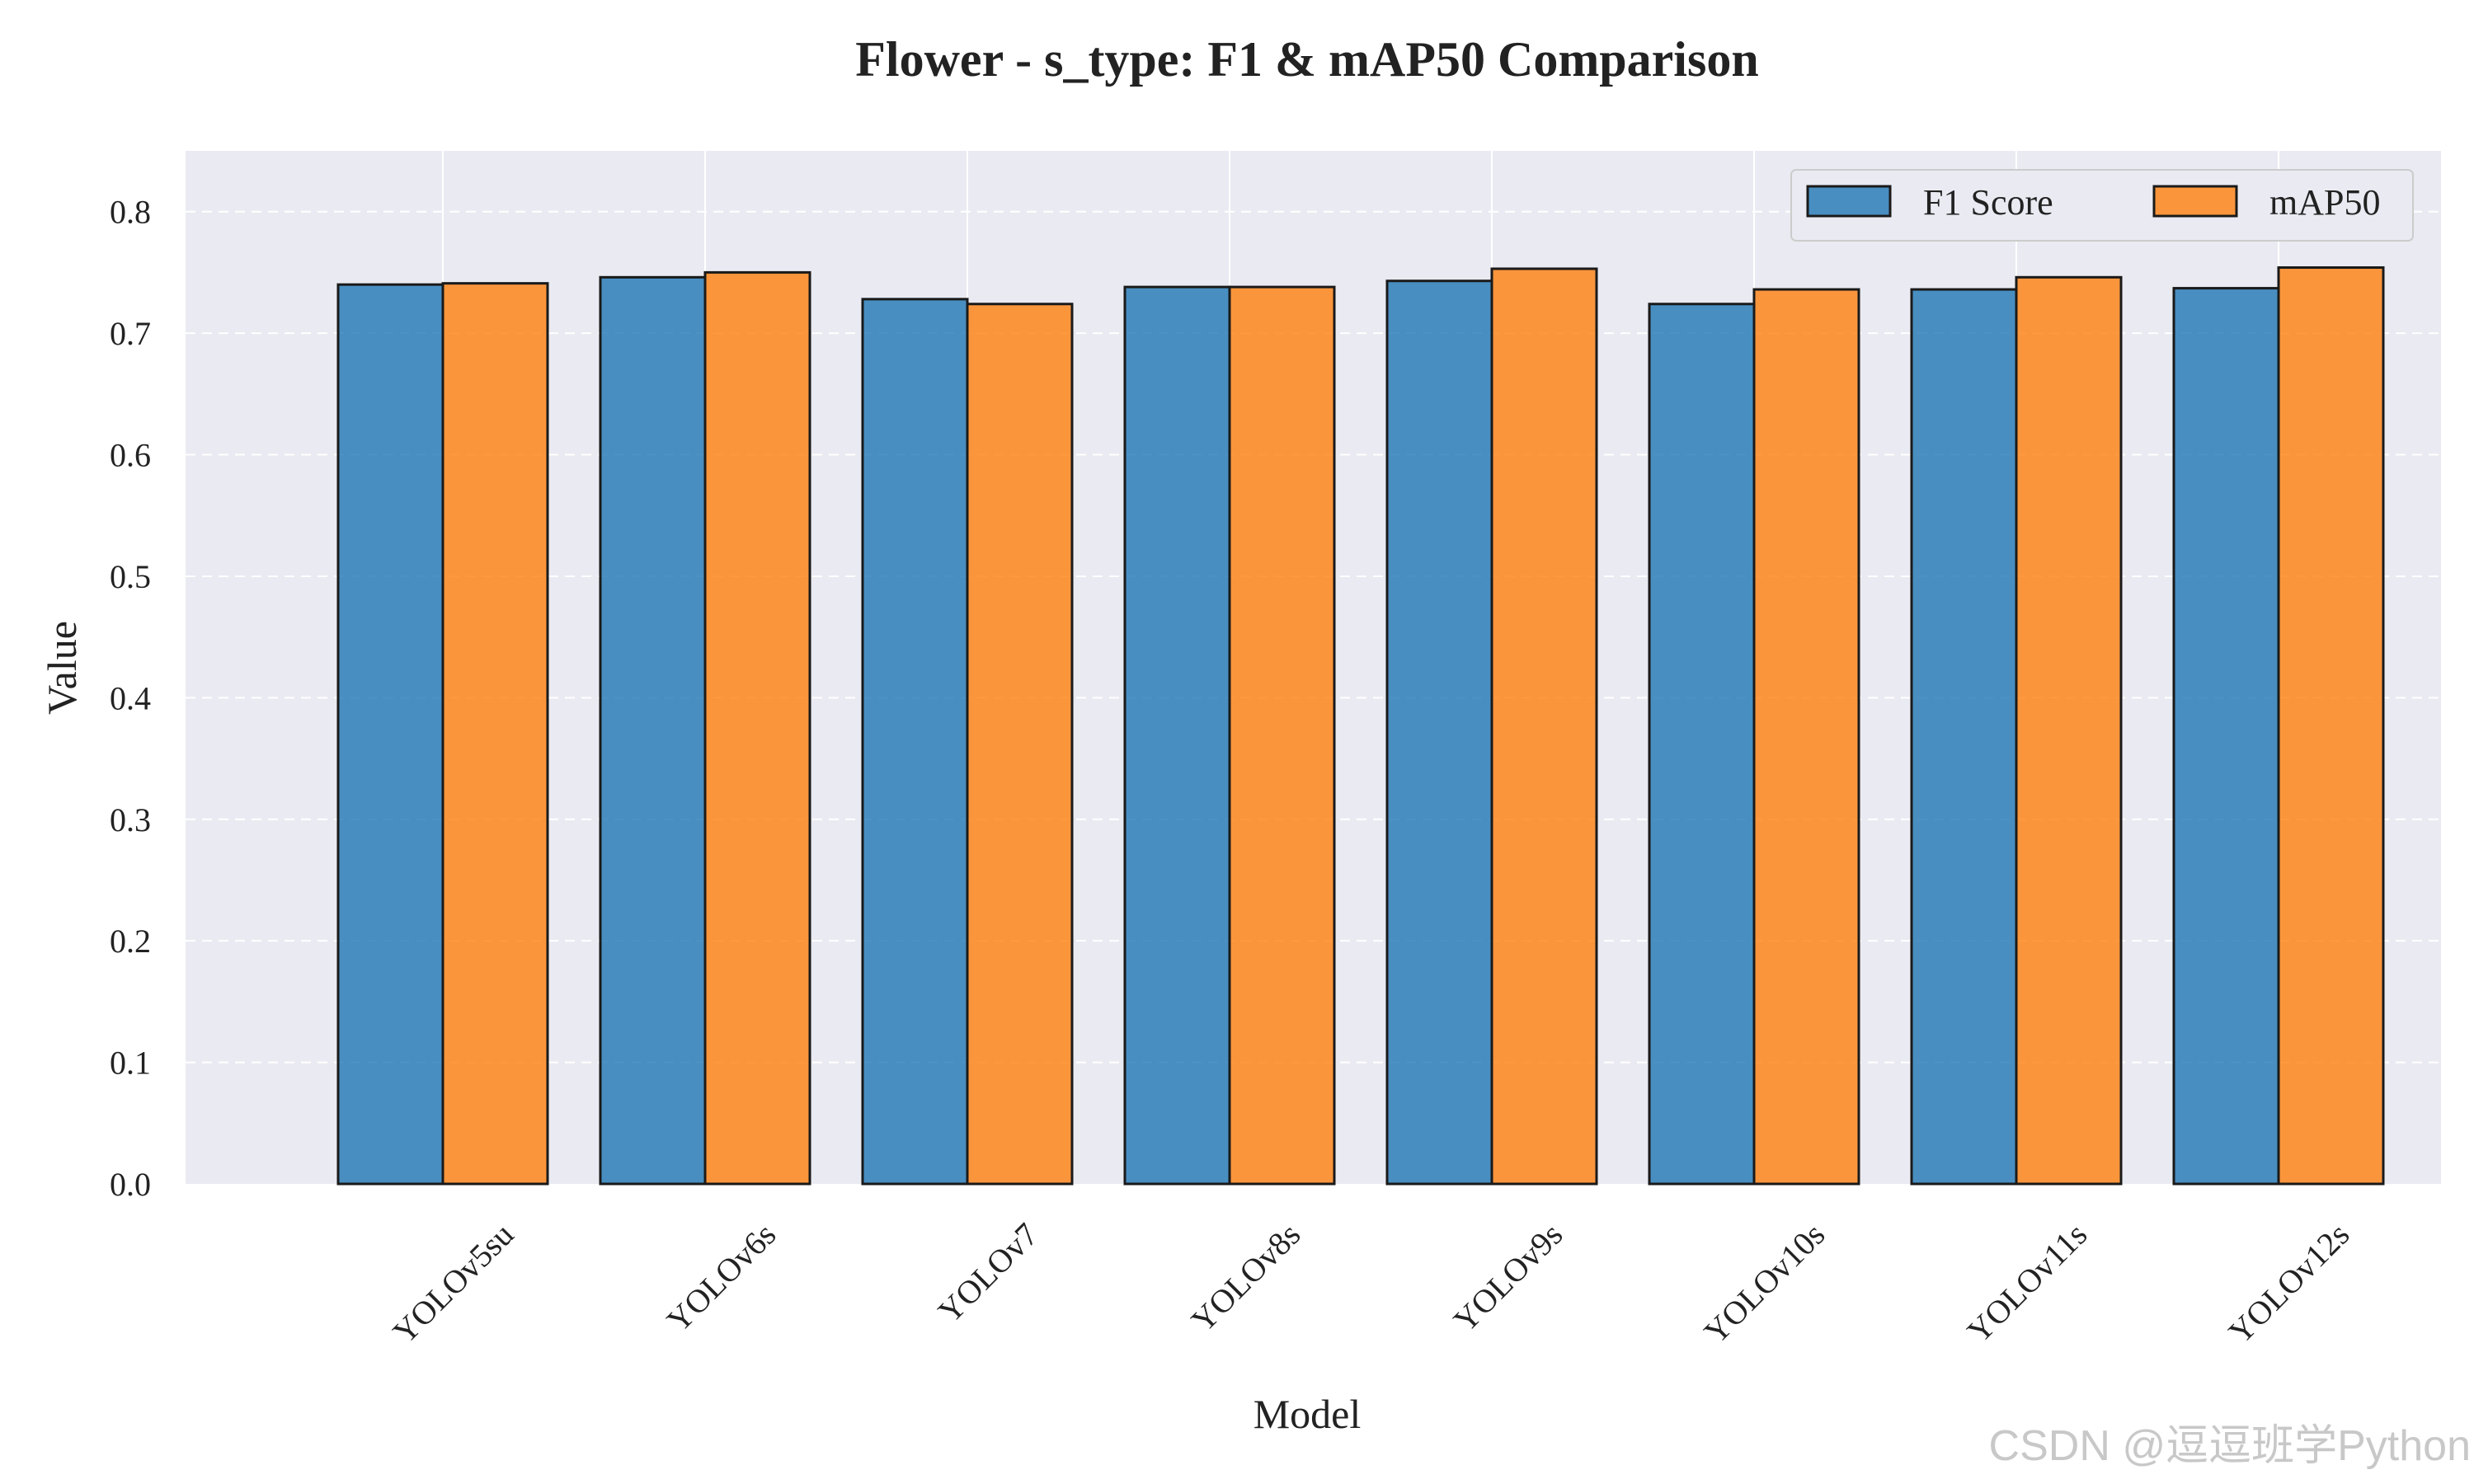  I want to click on legend-swatch-f1-score, so click(1849, 201).